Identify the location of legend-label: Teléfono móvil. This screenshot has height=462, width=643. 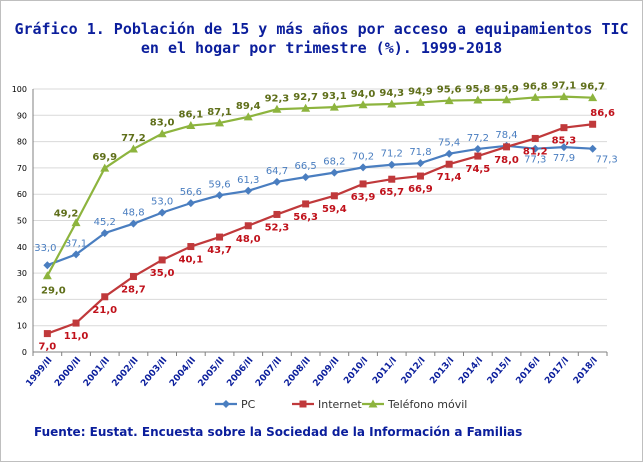
(427, 404).